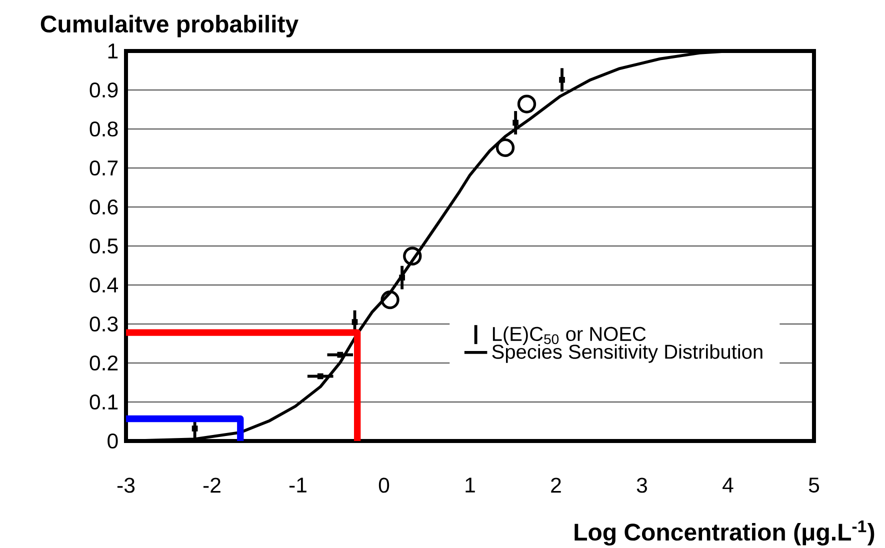 Image resolution: width=885 pixels, height=548 pixels. What do you see at coordinates (104, 285) in the screenshot?
I see `y-tick-label: 0.4` at bounding box center [104, 285].